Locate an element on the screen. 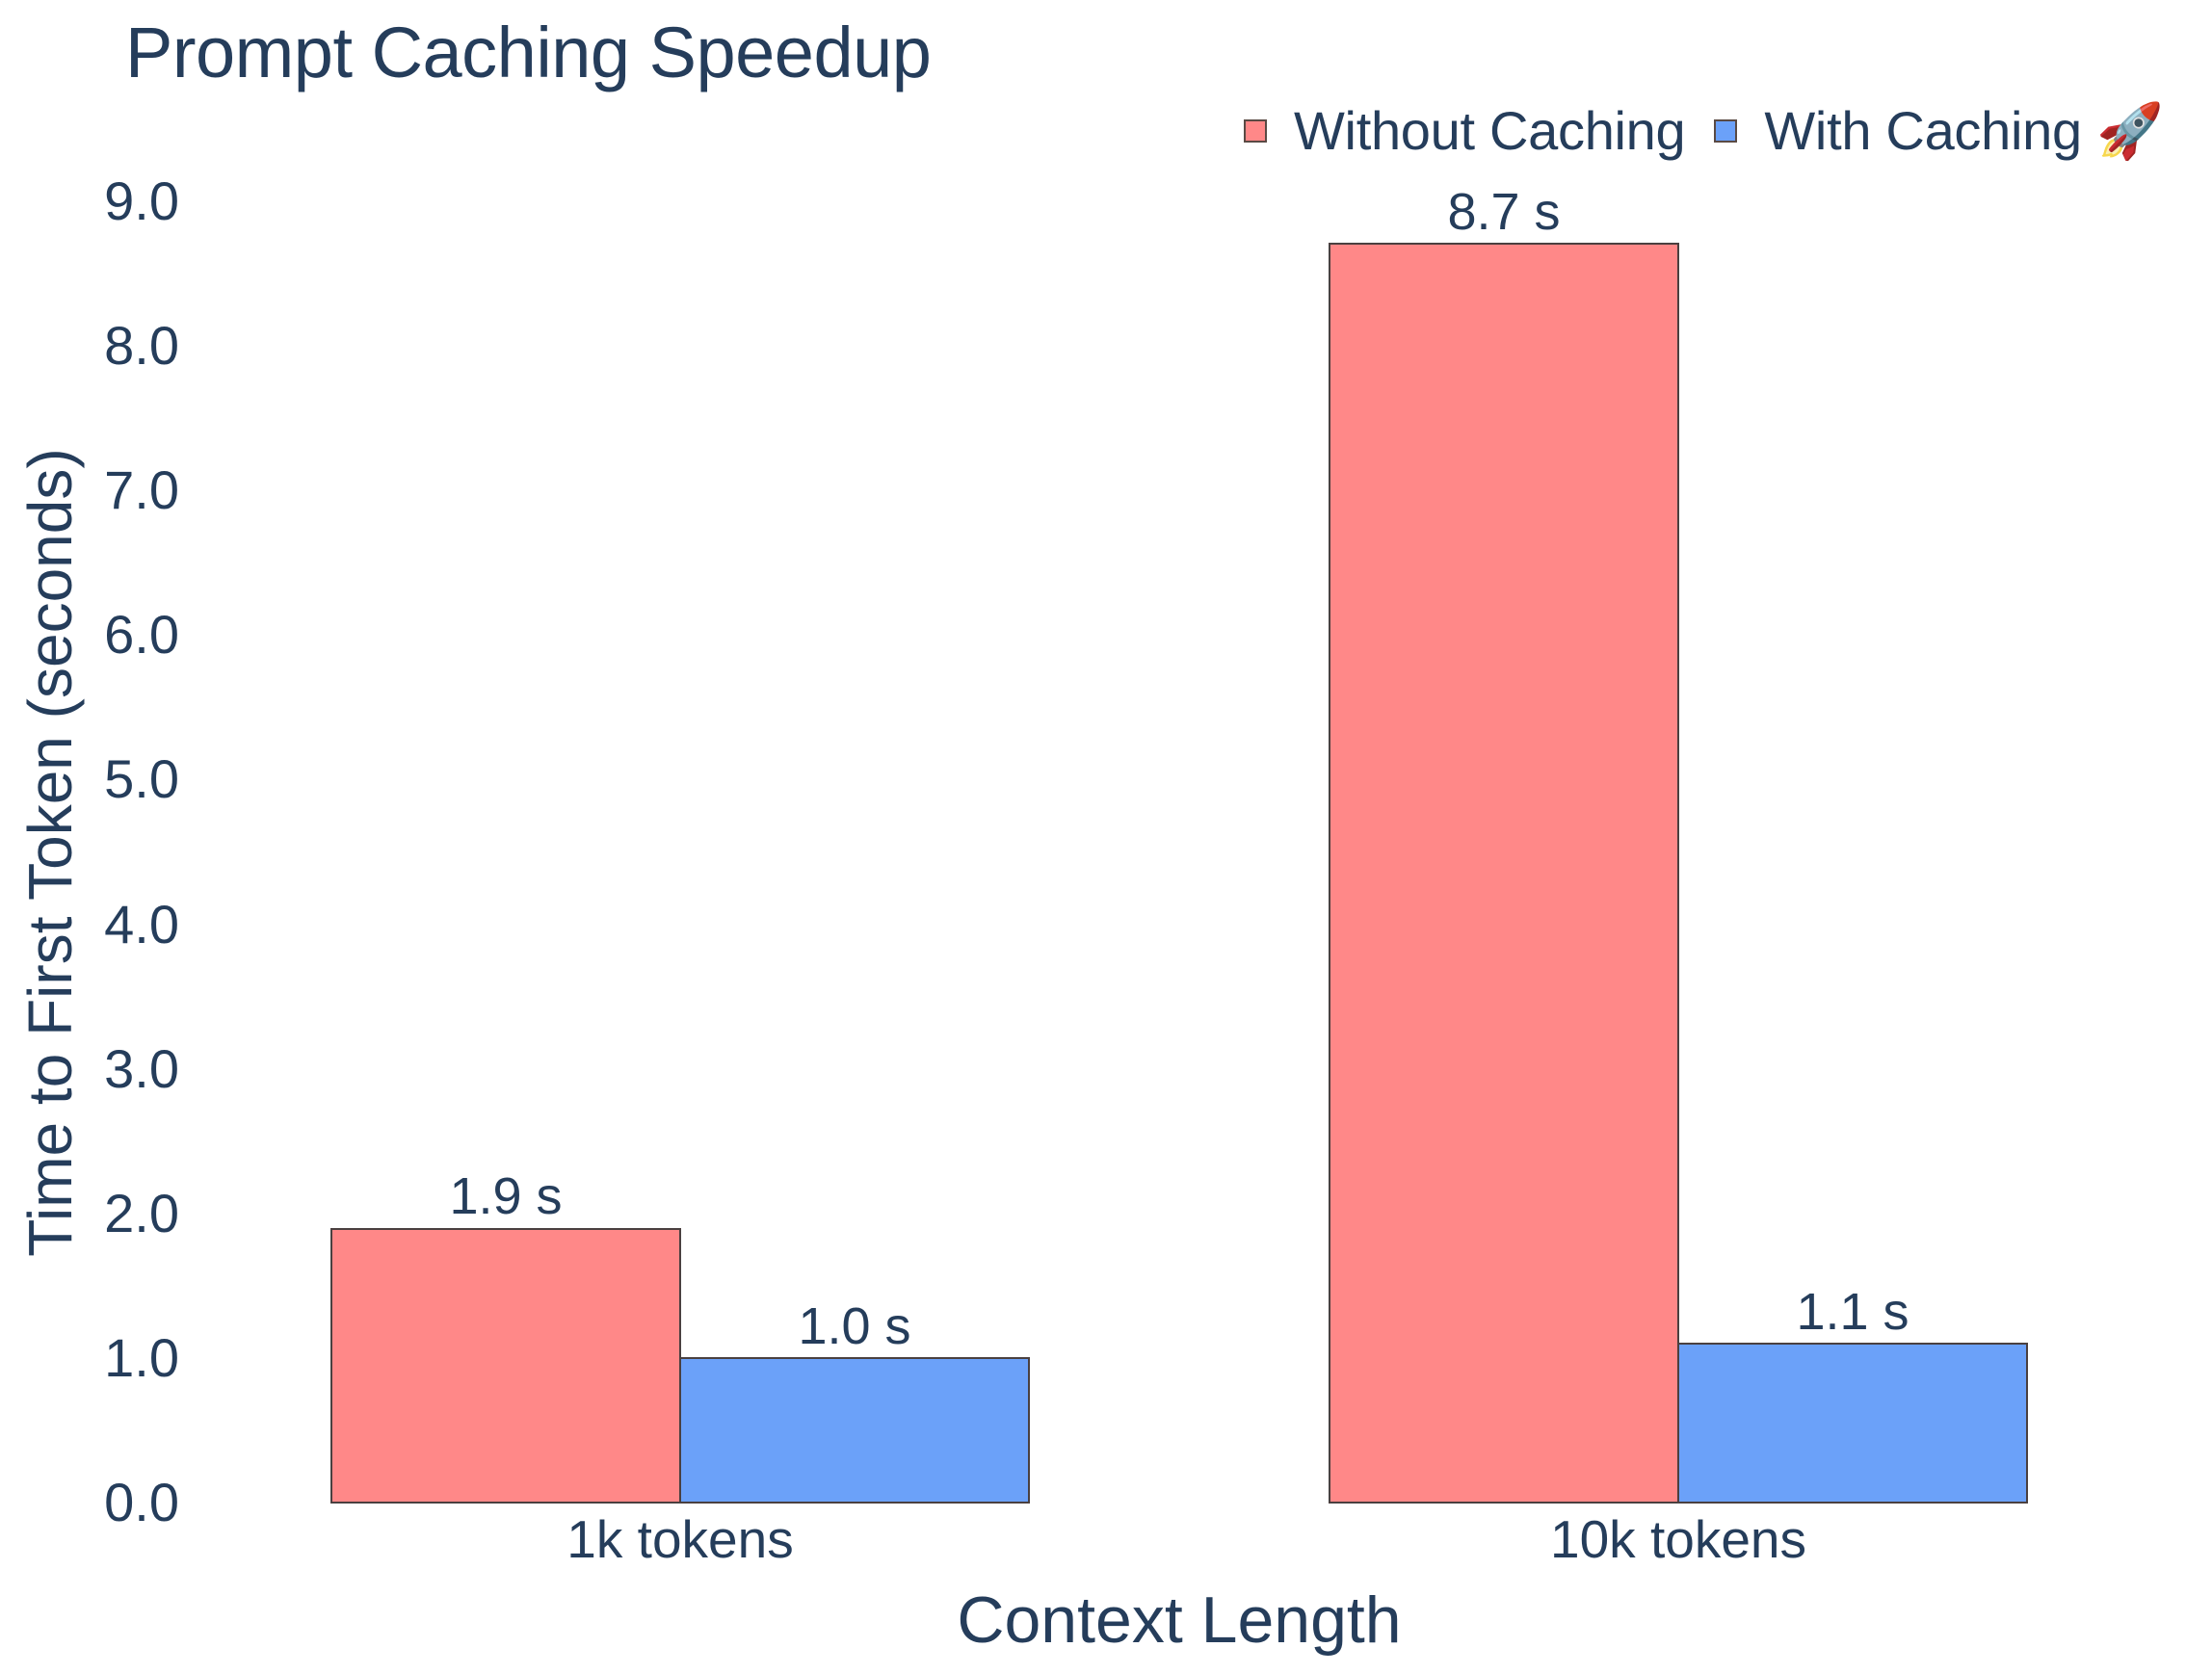  legend-item-without-caching: Without Caching is located at coordinates (1465, 130).